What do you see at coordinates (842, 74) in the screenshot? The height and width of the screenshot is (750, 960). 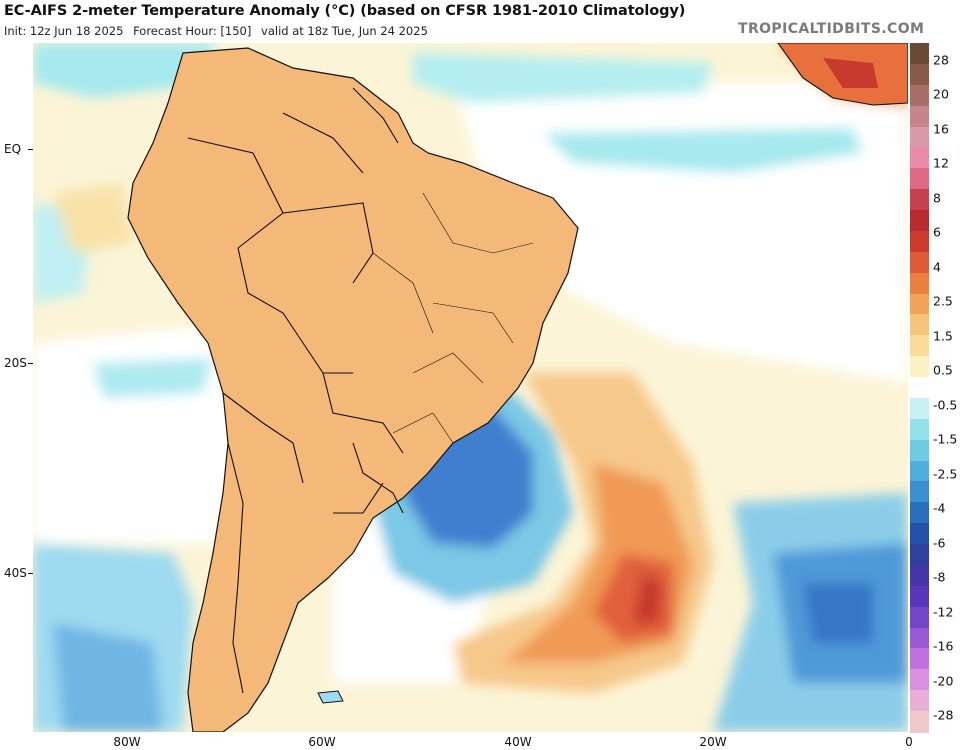 I see `africa-landmass` at bounding box center [842, 74].